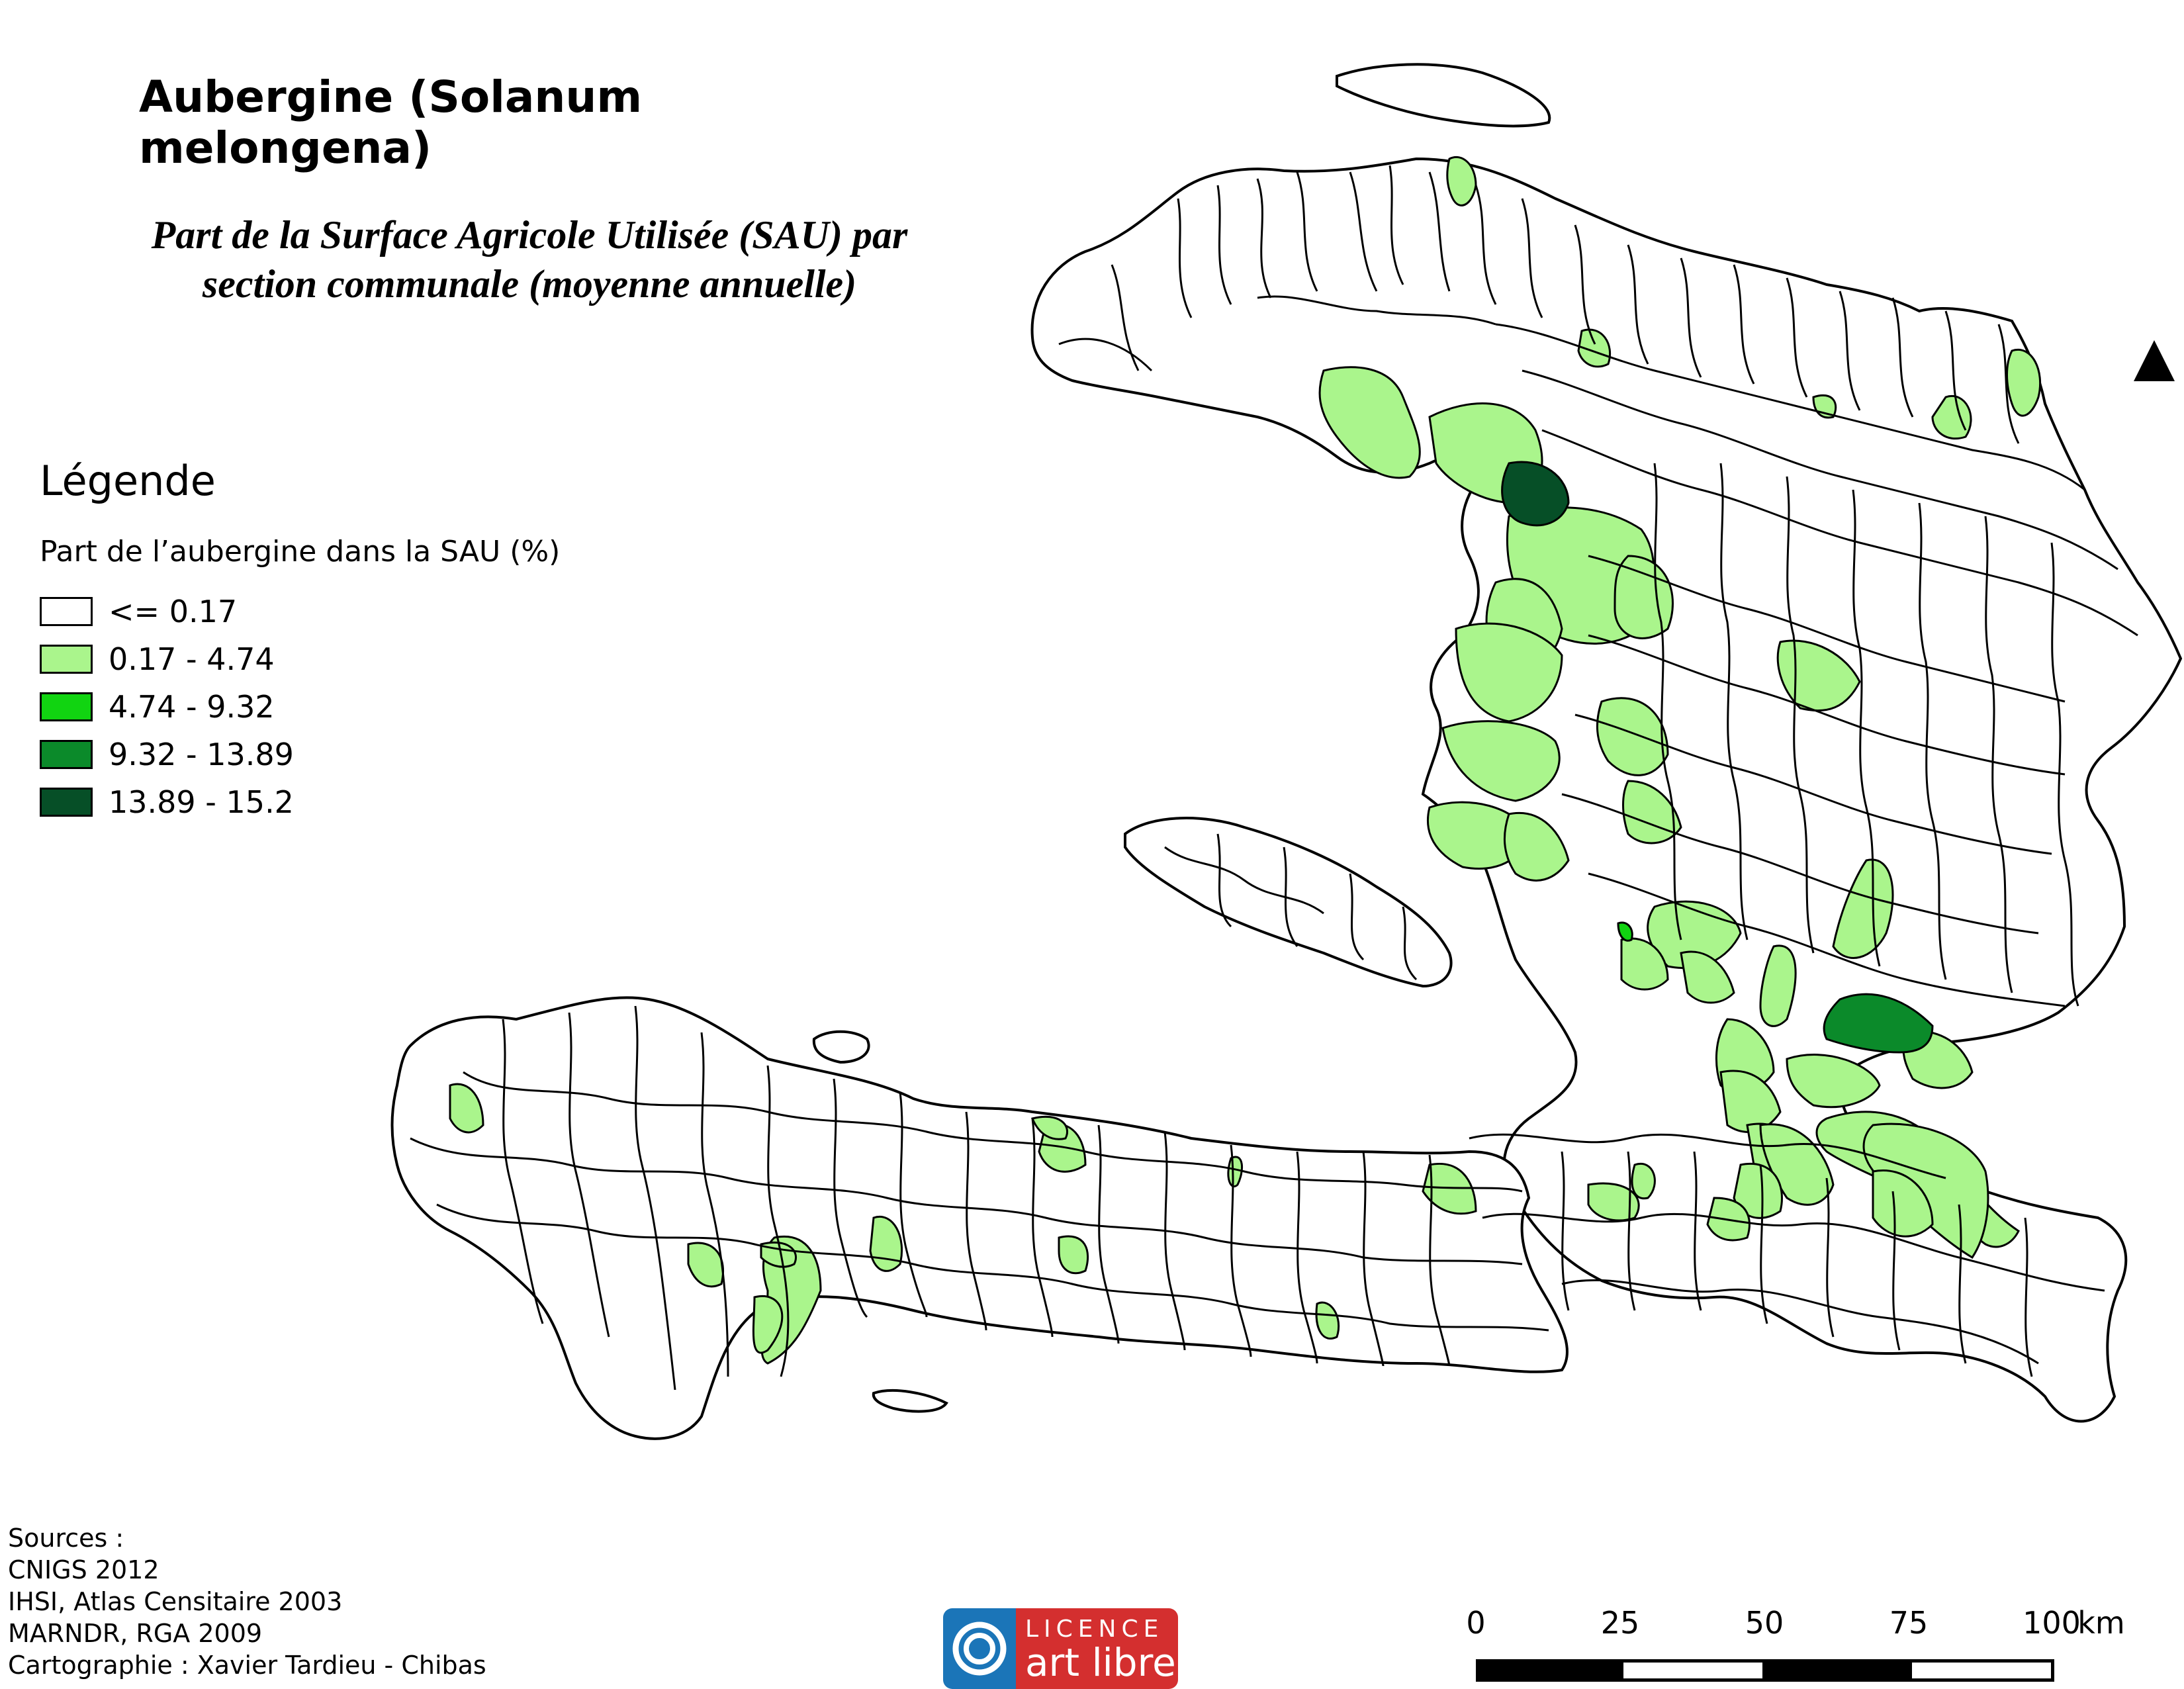  I want to click on scale-label: 50, so click(1764, 1623).